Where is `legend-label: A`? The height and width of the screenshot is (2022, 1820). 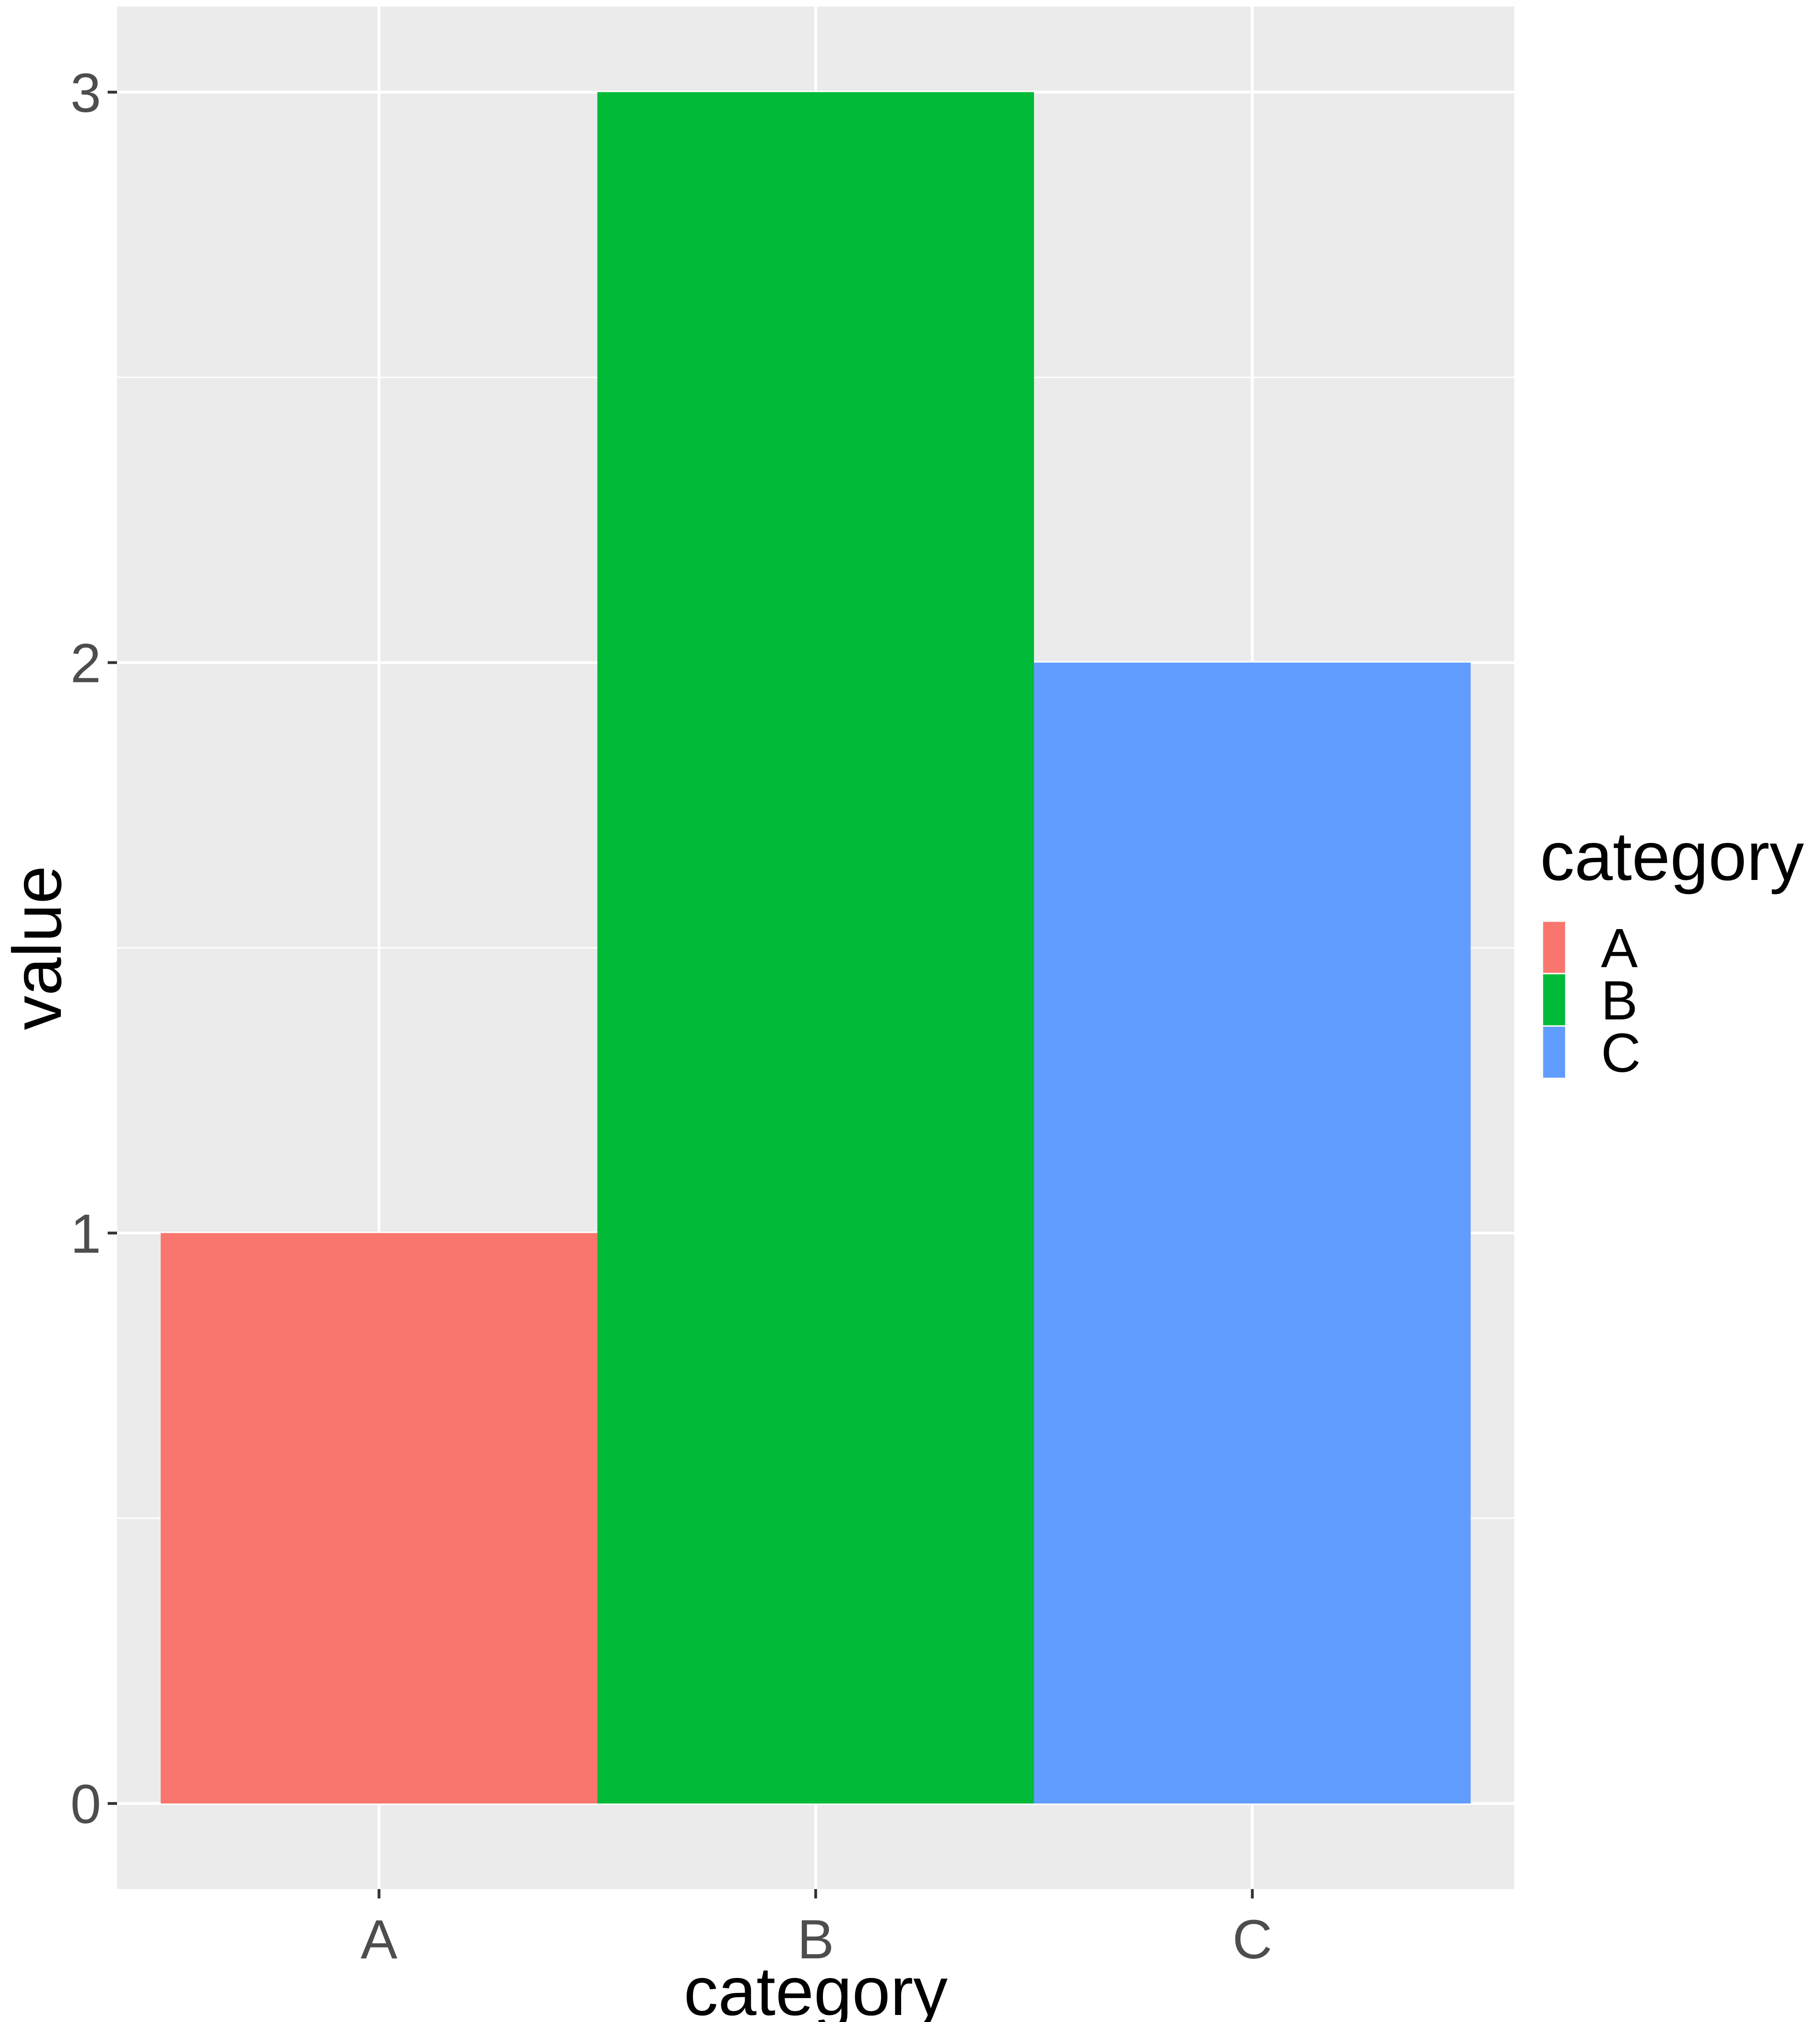
legend-label: A is located at coordinates (1619, 948).